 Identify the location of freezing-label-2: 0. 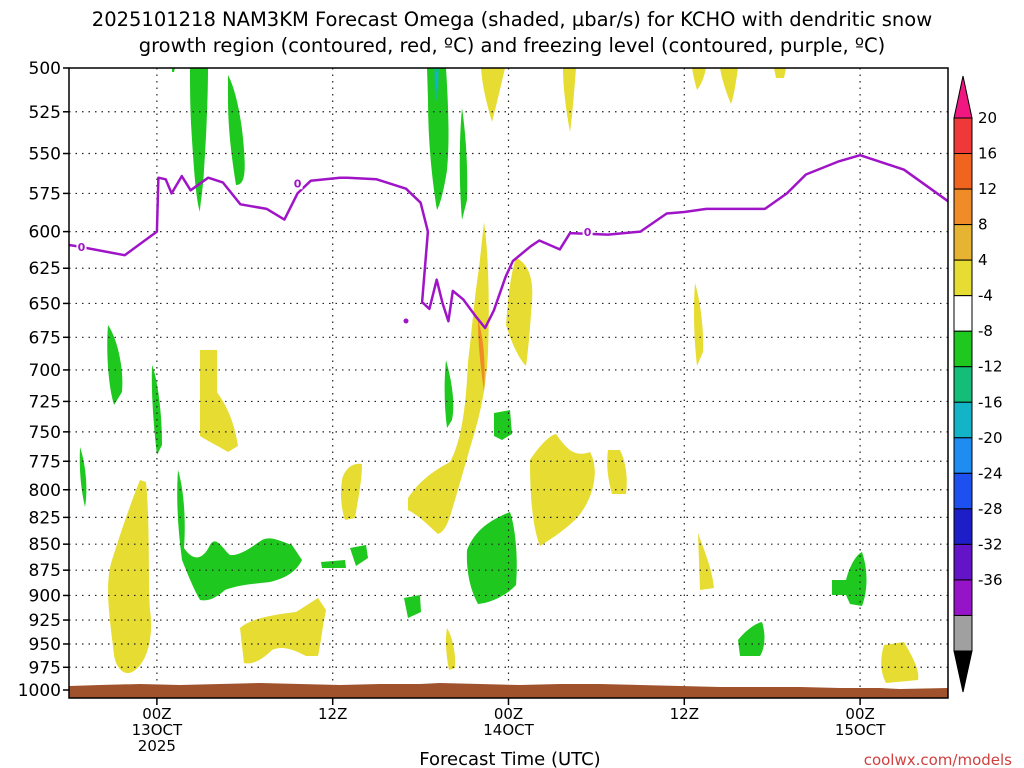
(588, 232).